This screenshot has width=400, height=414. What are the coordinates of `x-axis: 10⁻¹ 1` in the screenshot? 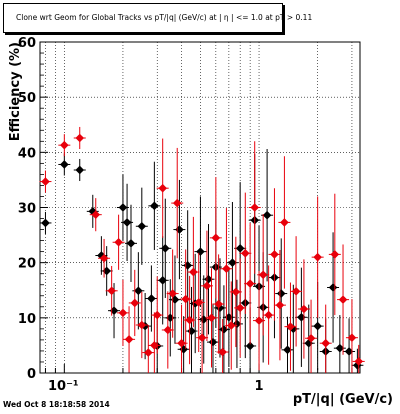 It's located at (198, 379).